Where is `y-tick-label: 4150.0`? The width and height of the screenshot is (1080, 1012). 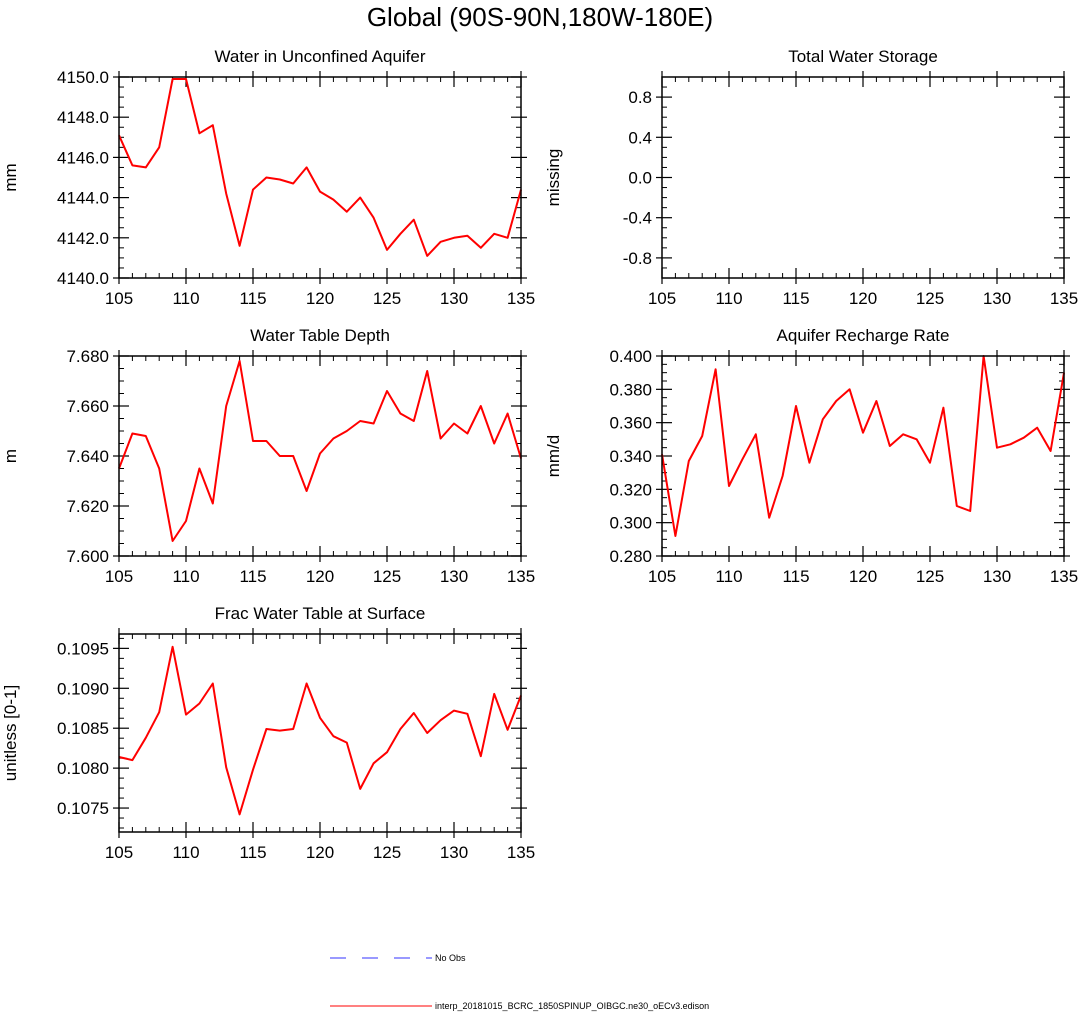
y-tick-label: 4150.0 is located at coordinates (83, 77).